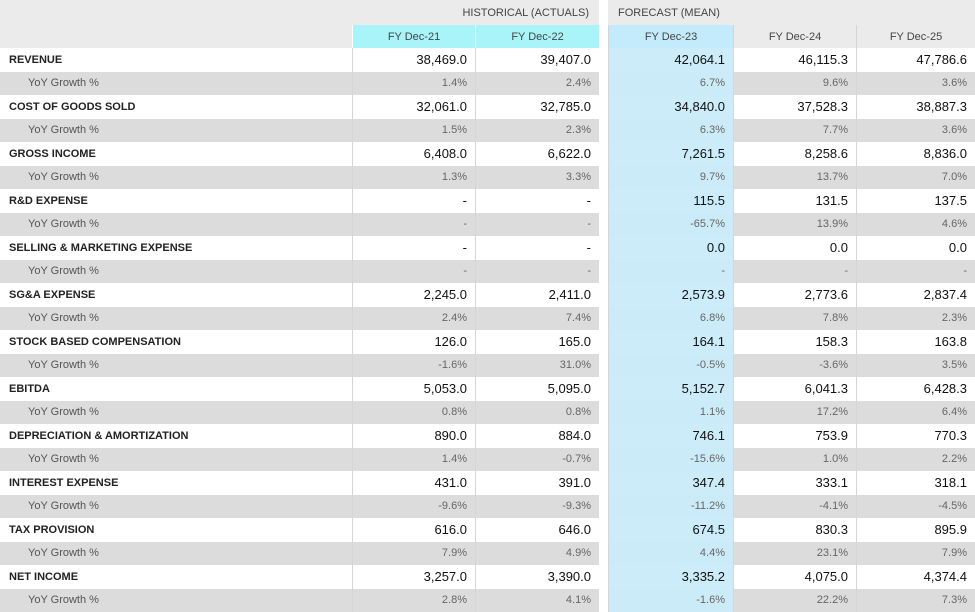 This screenshot has width=975, height=612. I want to click on value-cell: 165.0, so click(537, 342).